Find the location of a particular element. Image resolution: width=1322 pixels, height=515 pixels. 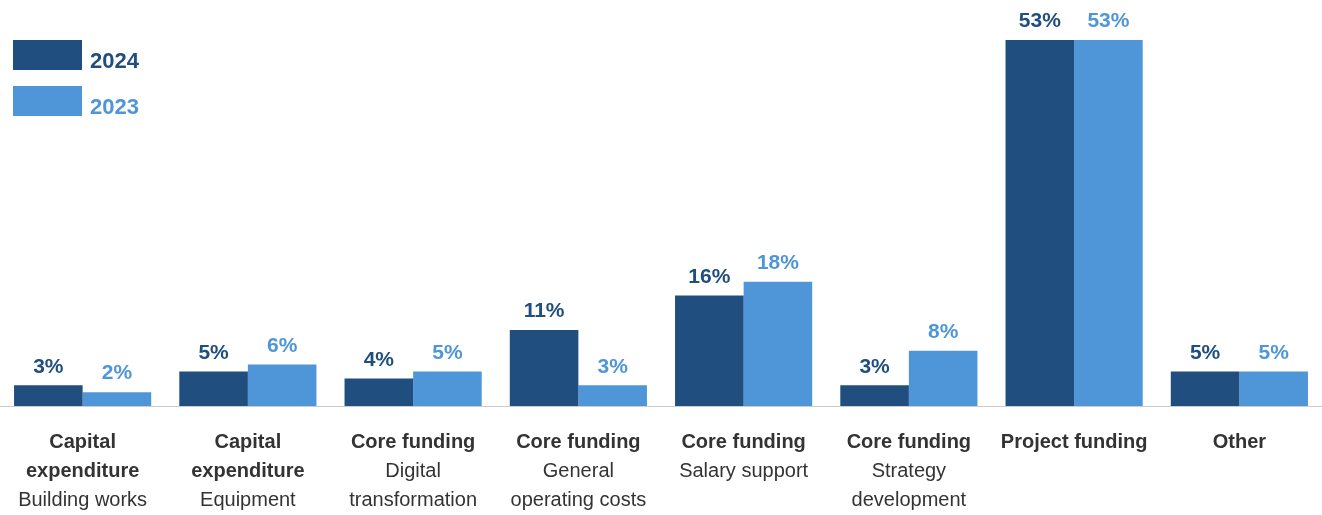

legend-label: 2023 is located at coordinates (114, 107).